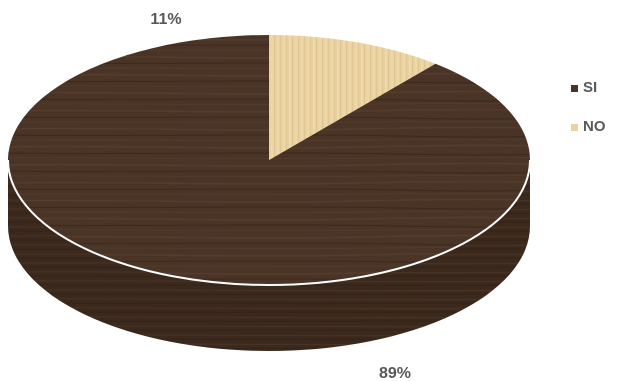 The width and height of the screenshot is (617, 381). I want to click on data-label-si: 89%, so click(395, 373).